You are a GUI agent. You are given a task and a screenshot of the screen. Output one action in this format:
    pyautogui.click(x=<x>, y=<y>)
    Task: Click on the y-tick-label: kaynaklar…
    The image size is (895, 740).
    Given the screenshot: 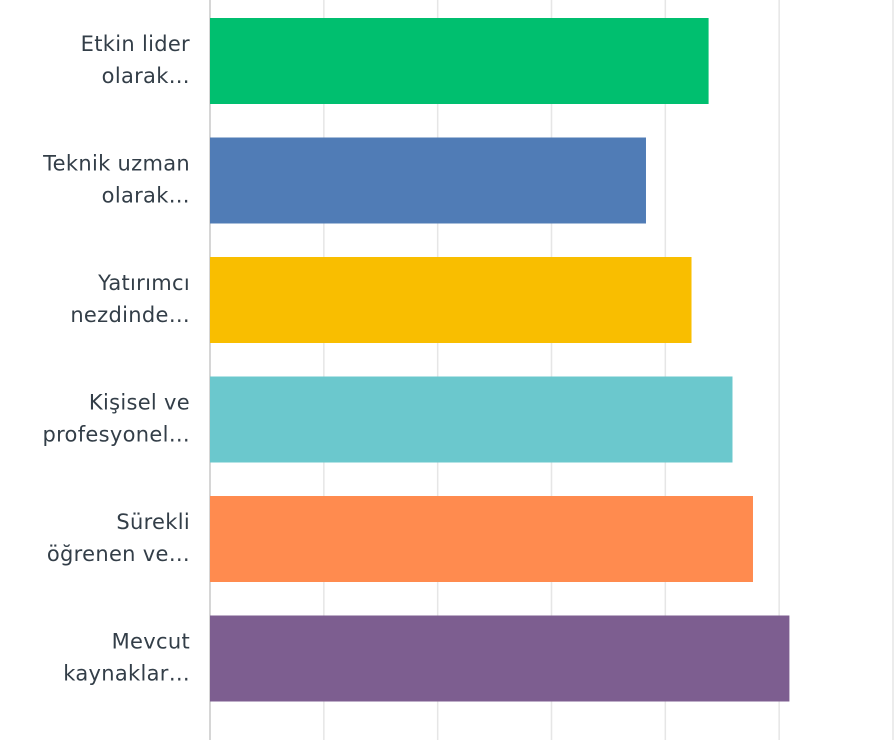 What is the action you would take?
    pyautogui.click(x=126, y=674)
    